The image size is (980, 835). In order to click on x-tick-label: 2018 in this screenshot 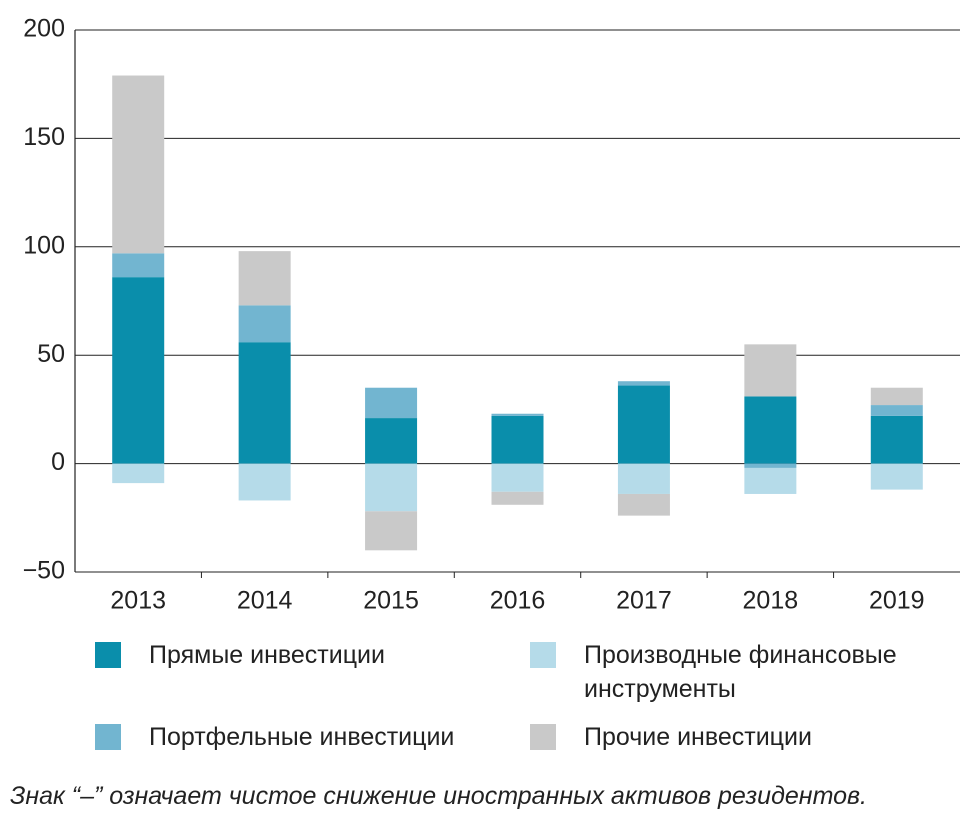, I will do `click(771, 601)`.